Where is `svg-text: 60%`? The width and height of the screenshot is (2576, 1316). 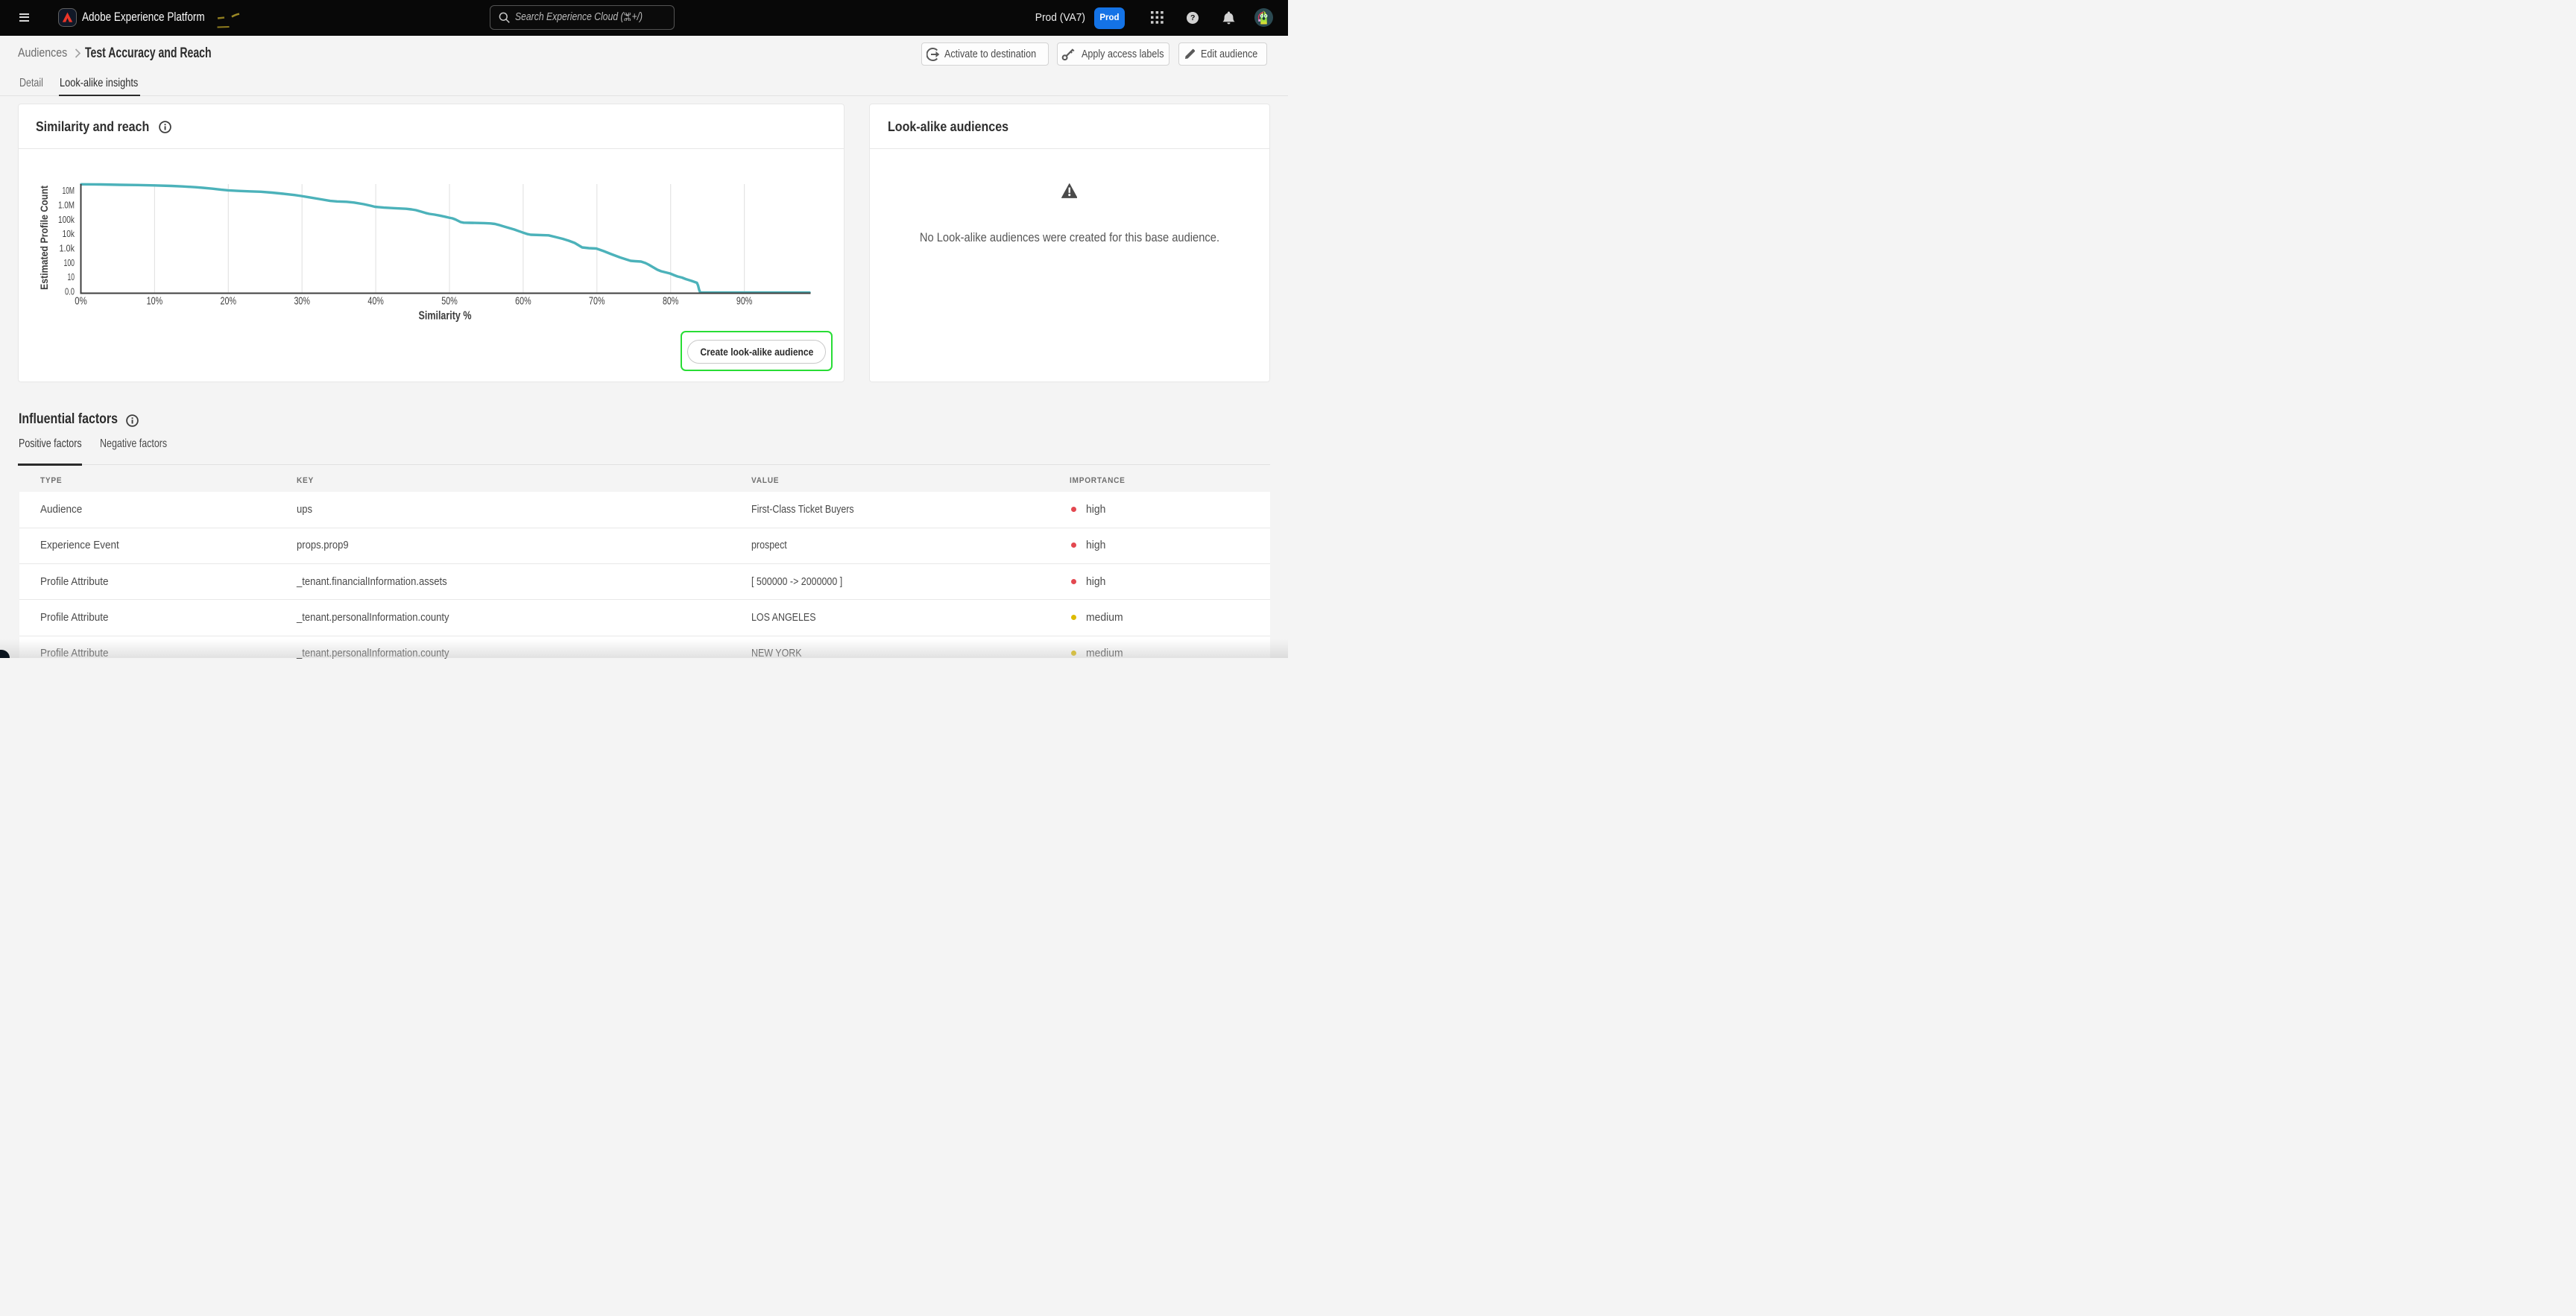 svg-text: 60% is located at coordinates (523, 302).